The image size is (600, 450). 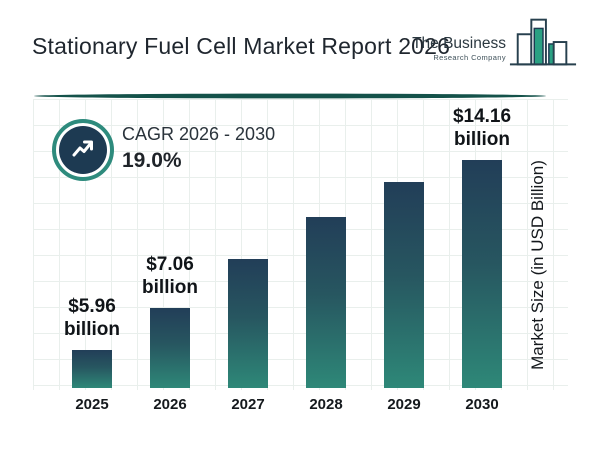 I want to click on company-name: The Business, so click(x=459, y=43).